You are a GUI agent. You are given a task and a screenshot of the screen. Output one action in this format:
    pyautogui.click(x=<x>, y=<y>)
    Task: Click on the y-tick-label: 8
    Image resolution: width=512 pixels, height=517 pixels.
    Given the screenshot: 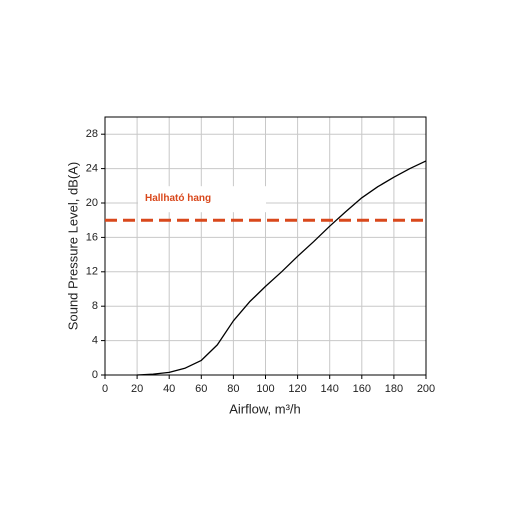 What is the action you would take?
    pyautogui.click(x=95, y=306)
    